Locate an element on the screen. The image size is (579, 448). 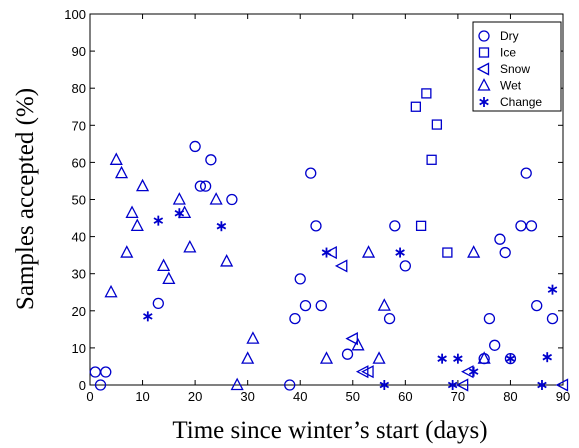
x-axis-title: Time since winter’s start (days) is located at coordinates (329, 430).